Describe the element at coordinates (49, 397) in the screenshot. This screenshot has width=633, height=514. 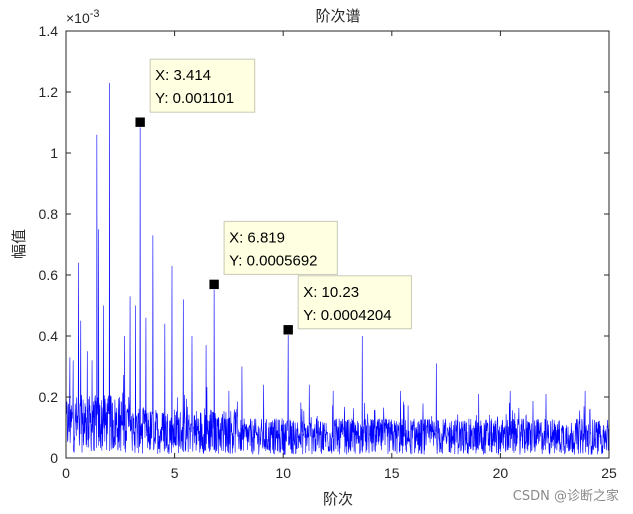
I see `y-tick-label: 0.2` at that location.